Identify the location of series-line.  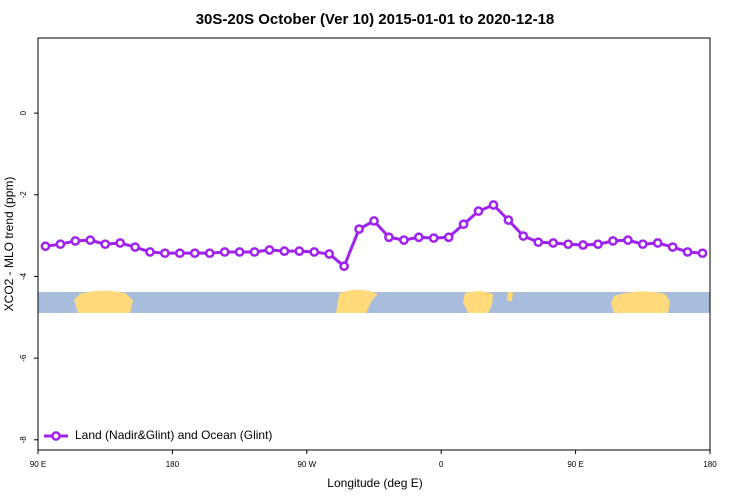
(374, 236).